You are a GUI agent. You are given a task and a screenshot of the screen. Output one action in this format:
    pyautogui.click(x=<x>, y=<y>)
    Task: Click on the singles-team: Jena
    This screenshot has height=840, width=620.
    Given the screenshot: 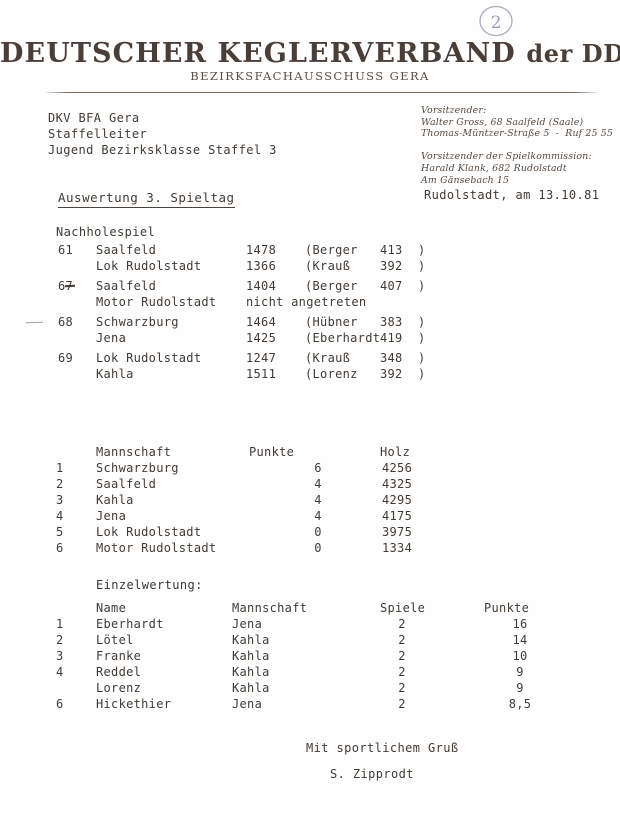 What is the action you would take?
    pyautogui.click(x=247, y=624)
    